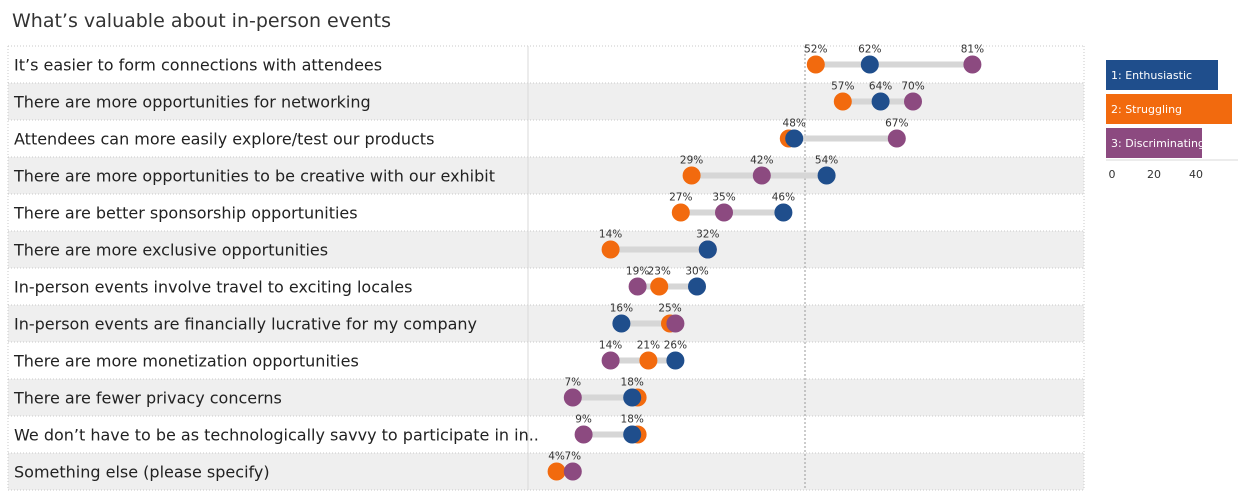 The image size is (1242, 498). I want to click on chart-title: What’s valuable about in-person events, so click(202, 21).